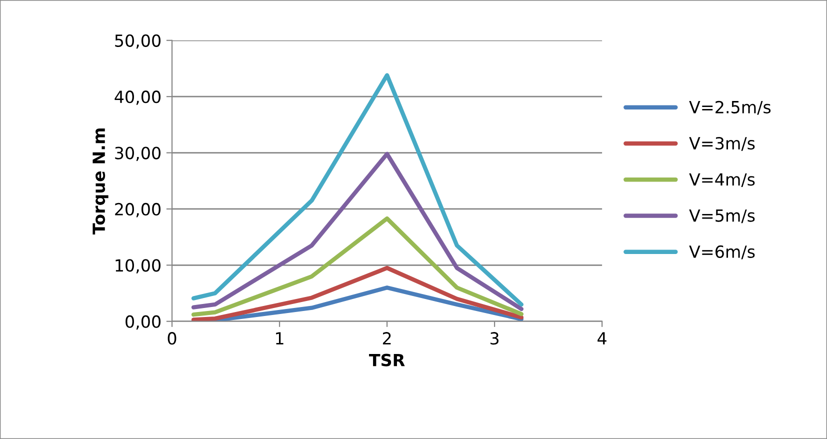 The width and height of the screenshot is (827, 439). I want to click on x-tick-label: 3, so click(494, 338).